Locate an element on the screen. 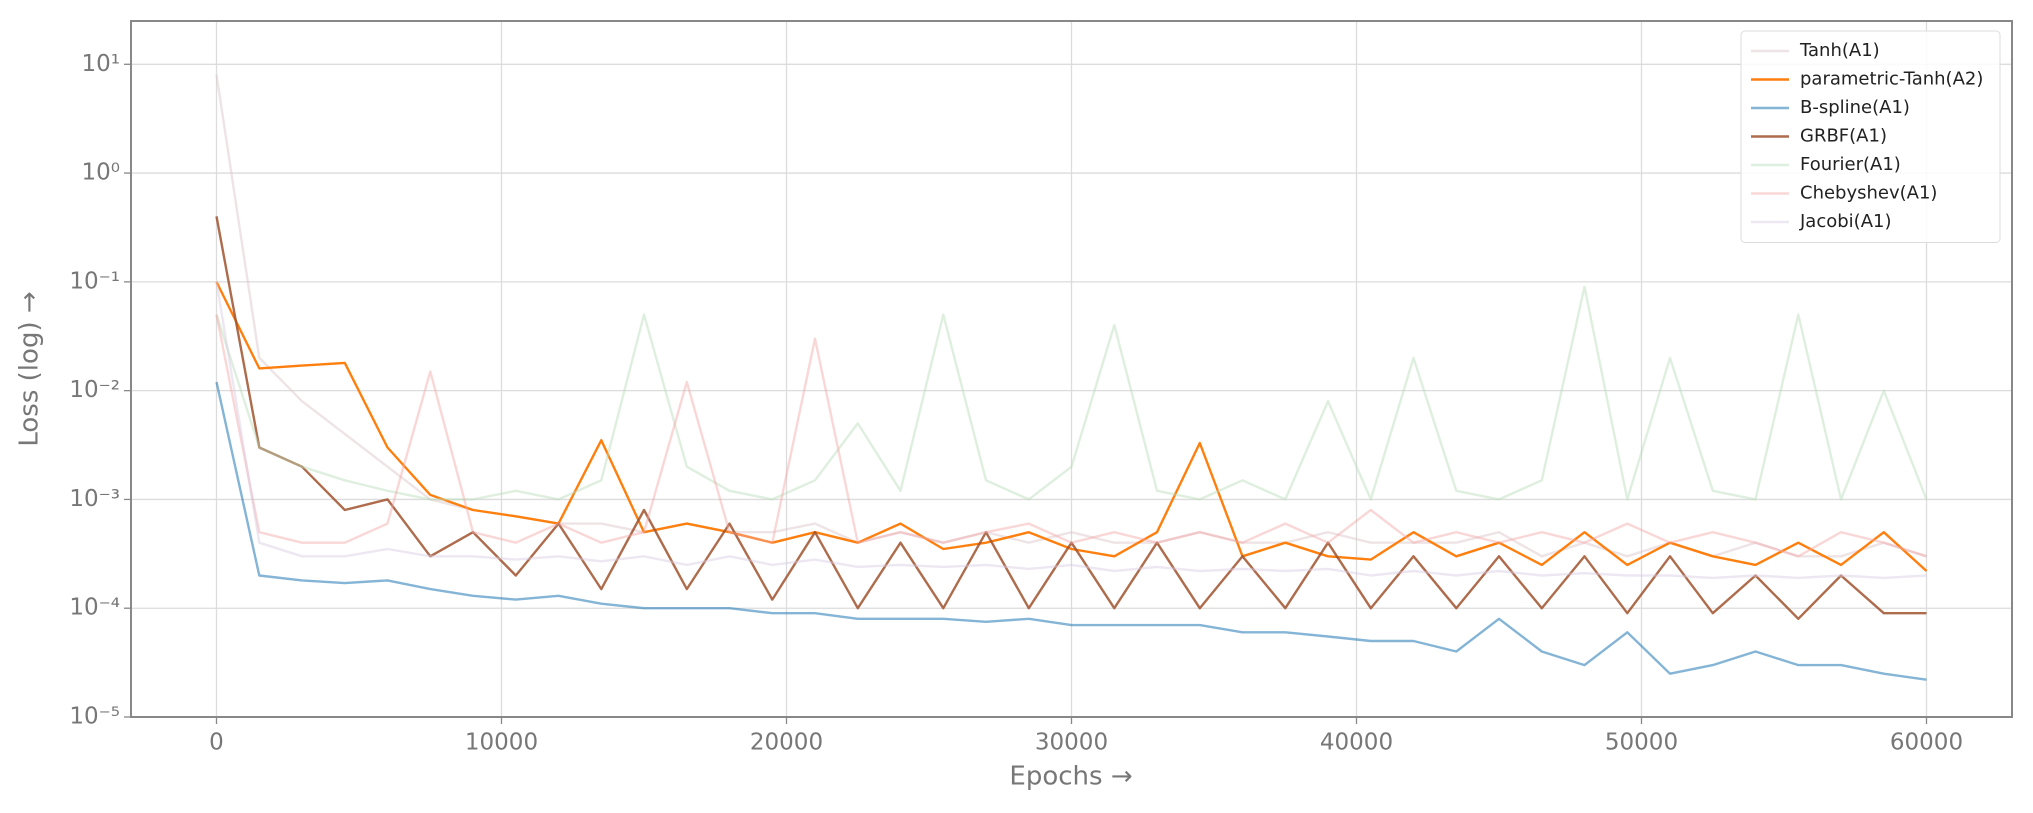  x-tick-label: 30000 is located at coordinates (1071, 743).